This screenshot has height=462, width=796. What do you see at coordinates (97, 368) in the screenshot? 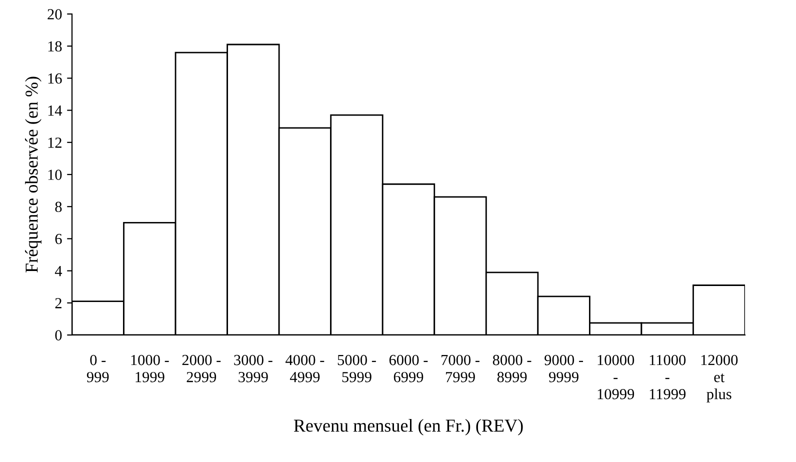
I see `x-tick-label: 0 - 999` at bounding box center [97, 368].